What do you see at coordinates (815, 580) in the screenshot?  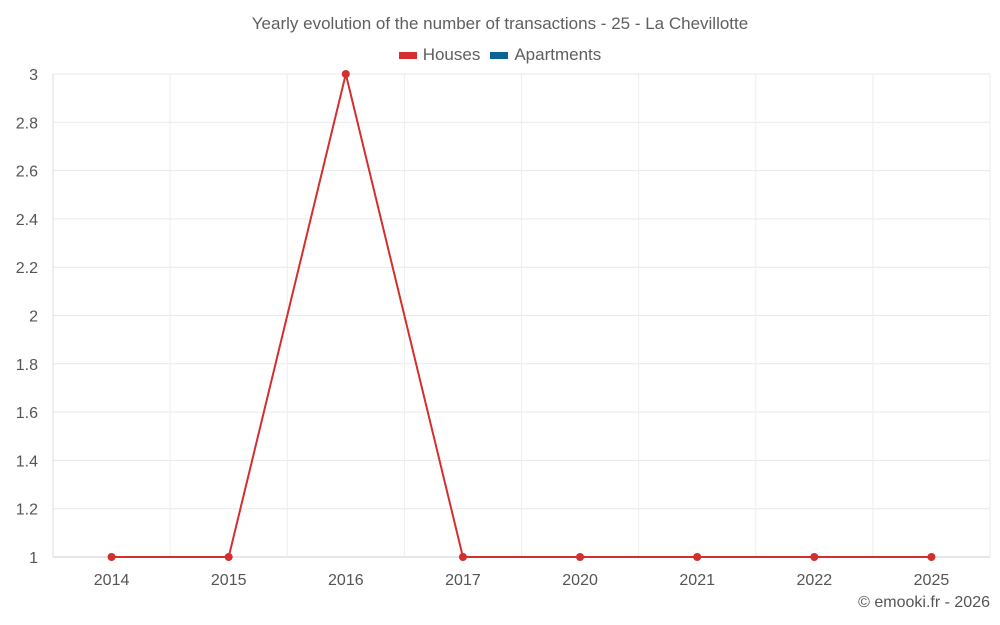 I see `x-tick-label: 2022` at bounding box center [815, 580].